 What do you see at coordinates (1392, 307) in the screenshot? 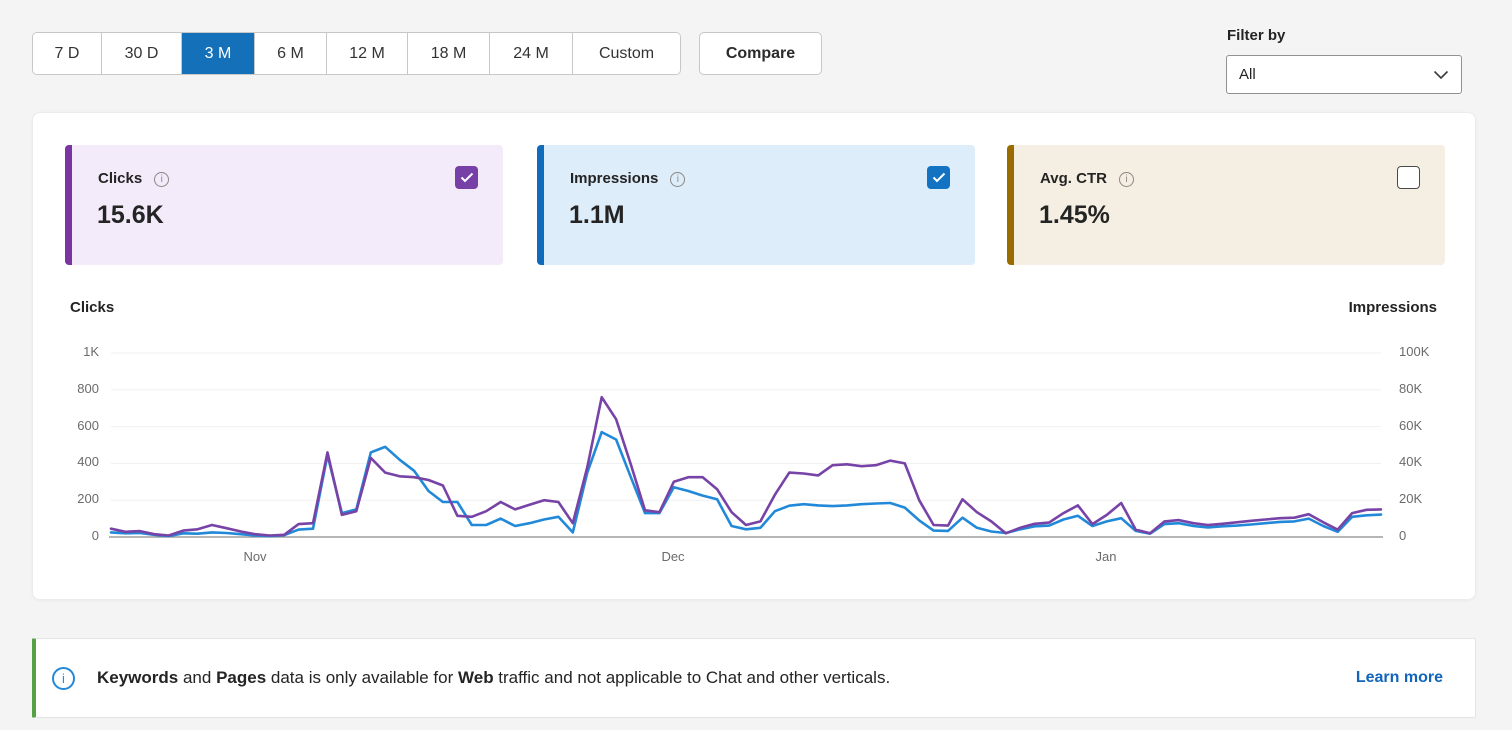
I see `right-axis-title: Impressions` at bounding box center [1392, 307].